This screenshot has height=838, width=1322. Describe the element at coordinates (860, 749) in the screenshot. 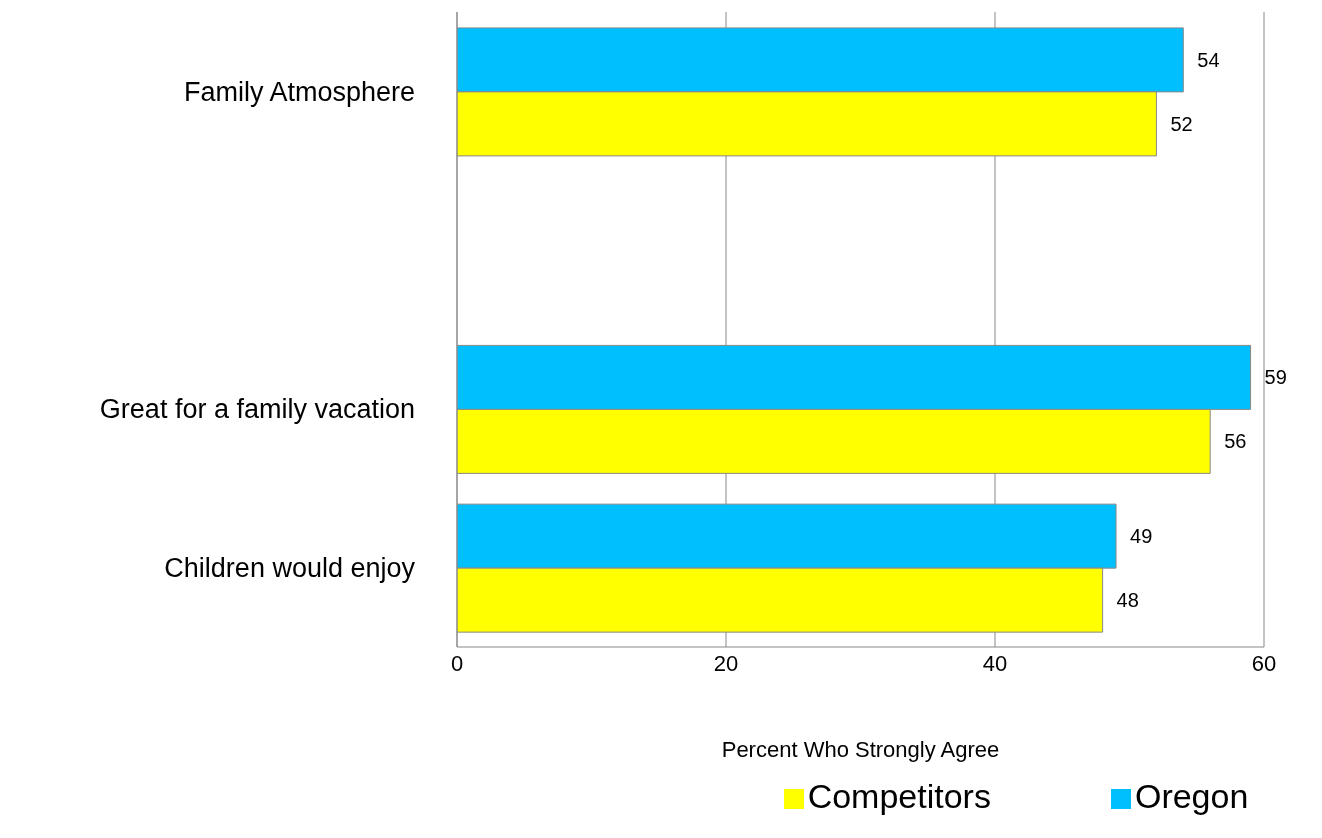

I see `x-axis-title: Percent Who Strongly Agree` at that location.